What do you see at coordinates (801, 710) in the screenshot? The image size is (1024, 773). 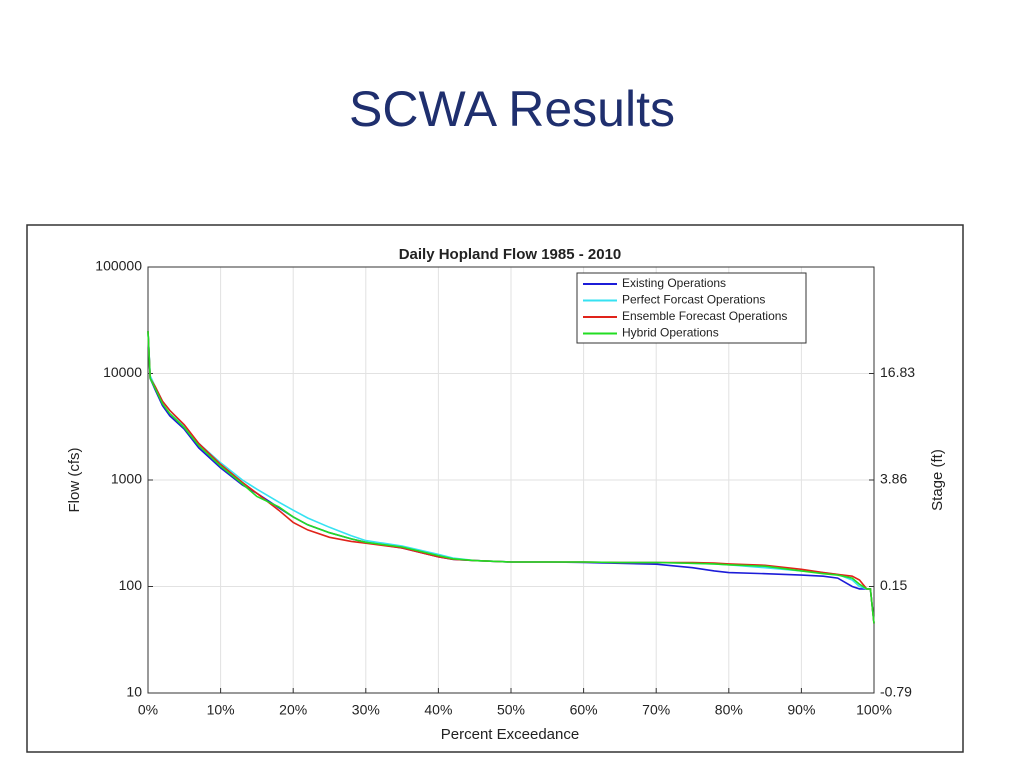 I see `x-tick-label: 90%` at bounding box center [801, 710].